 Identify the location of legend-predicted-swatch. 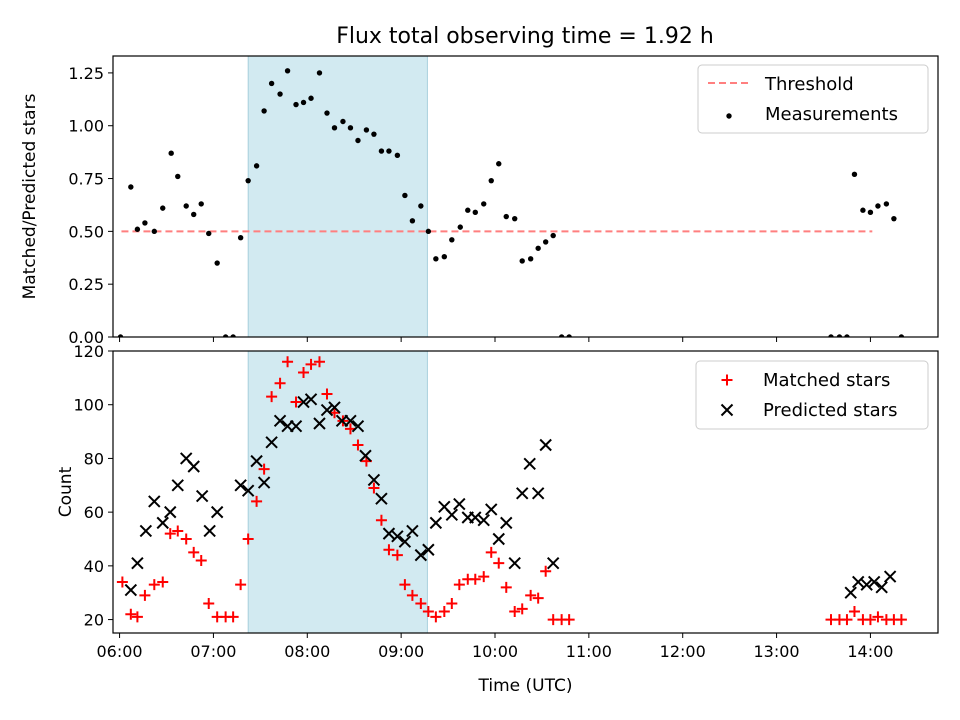
(727, 410).